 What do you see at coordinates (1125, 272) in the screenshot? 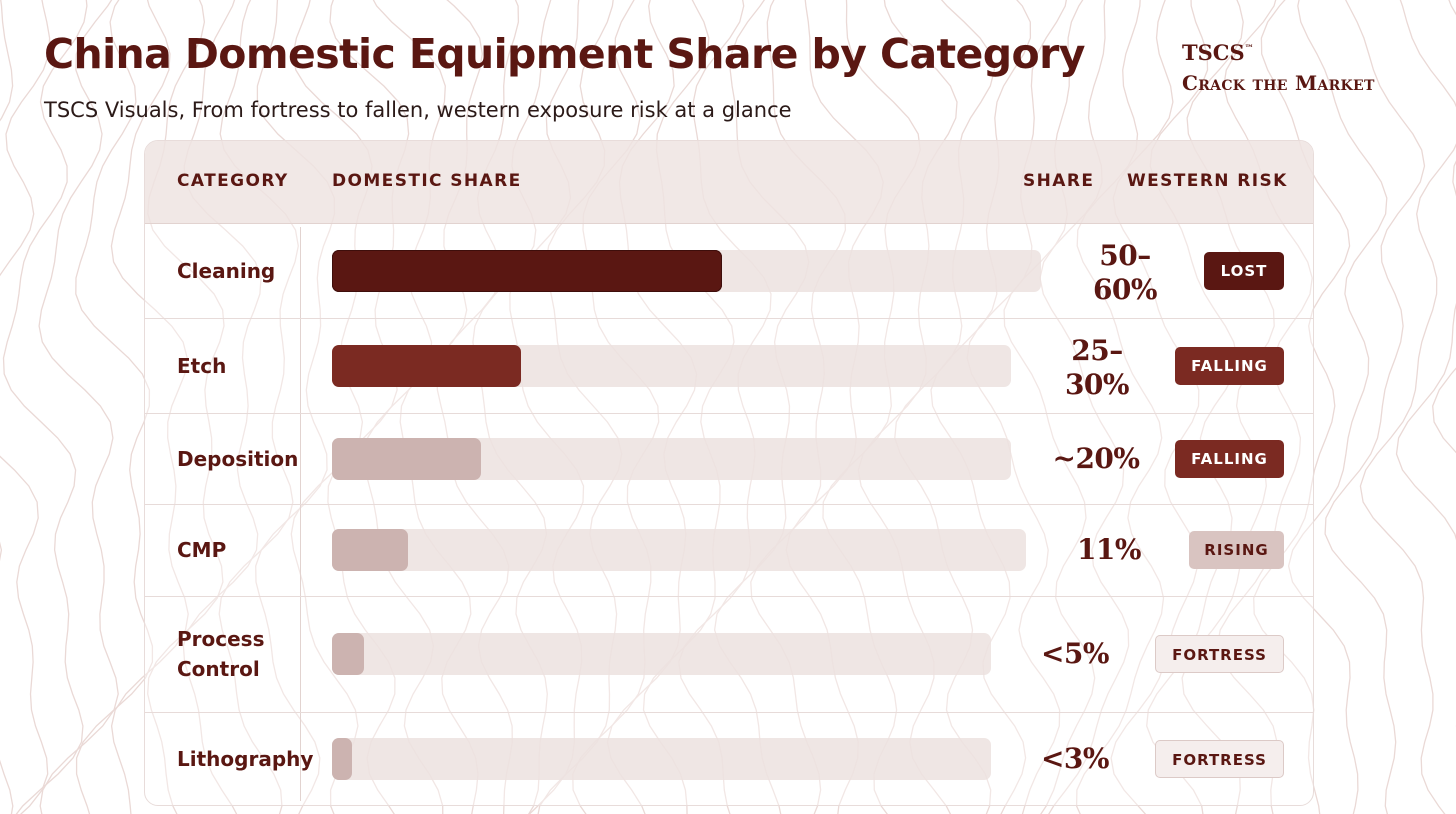
I see `share-value-label: 50– 60%` at bounding box center [1125, 272].